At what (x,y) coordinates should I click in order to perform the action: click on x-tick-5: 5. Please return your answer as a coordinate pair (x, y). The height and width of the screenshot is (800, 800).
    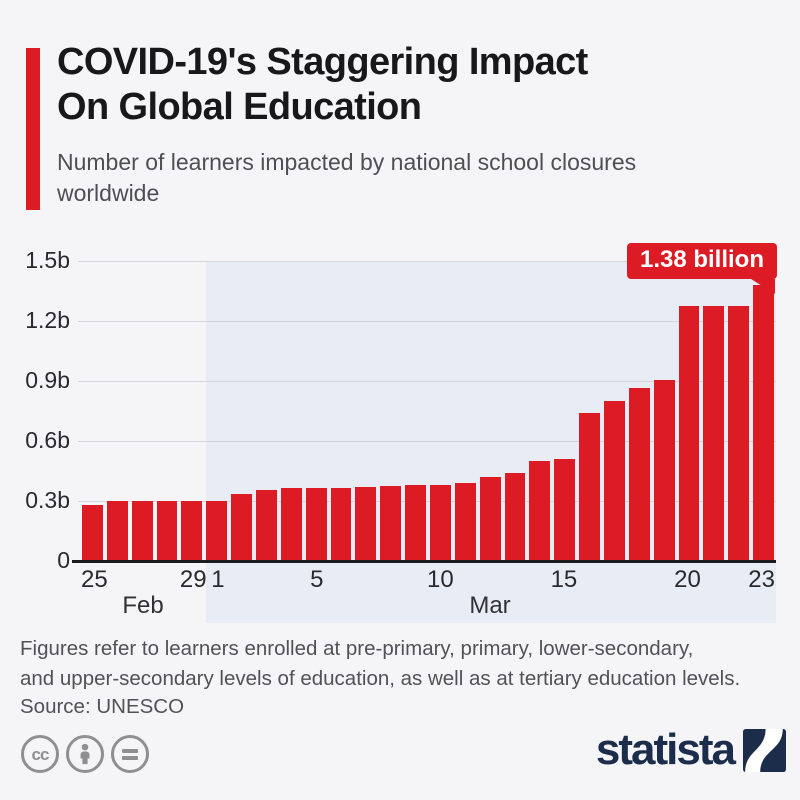
    Looking at the image, I should click on (317, 579).